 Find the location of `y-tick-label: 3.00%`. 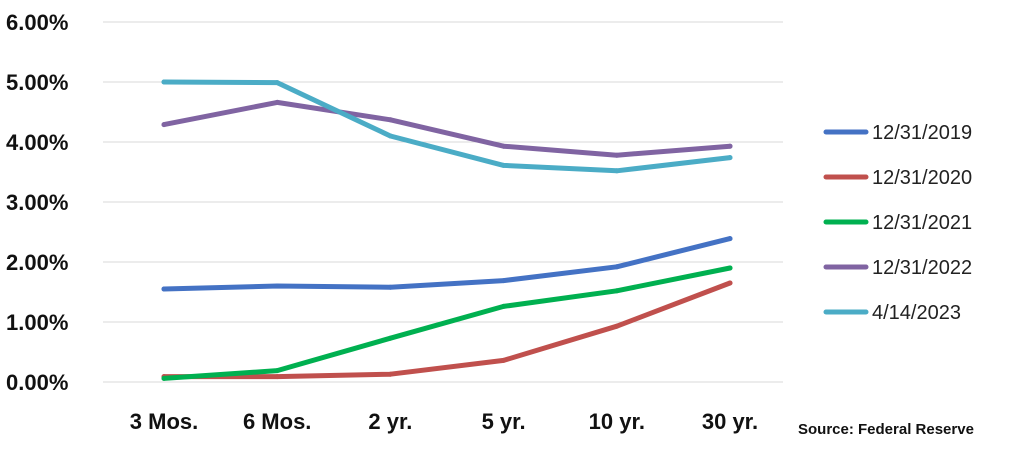

y-tick-label: 3.00% is located at coordinates (37, 202).